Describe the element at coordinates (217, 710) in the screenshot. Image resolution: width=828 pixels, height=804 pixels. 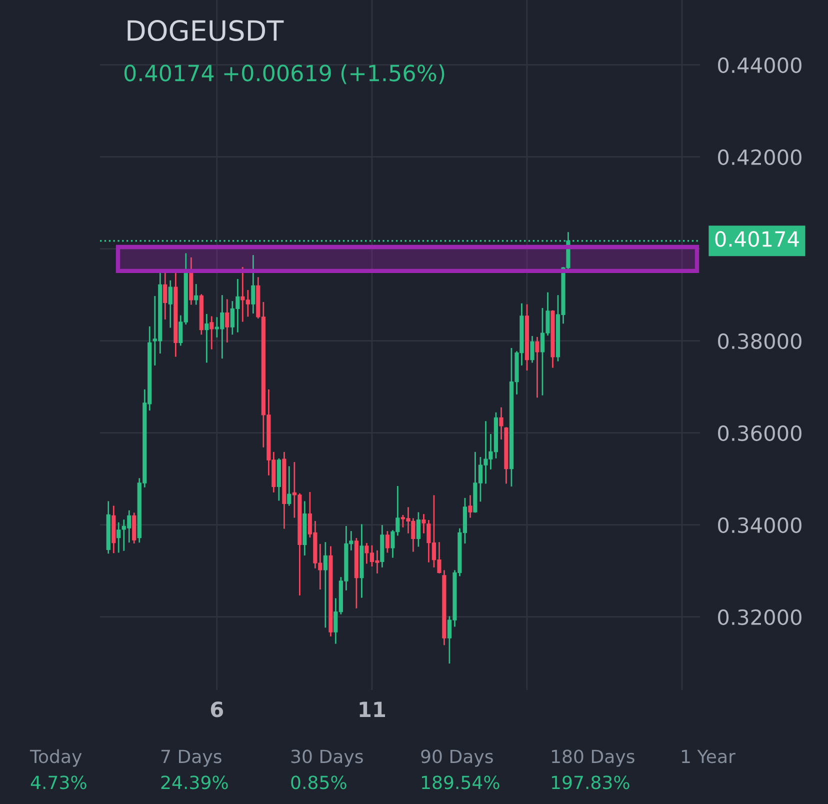
I see `x-tick-label: 6` at that location.